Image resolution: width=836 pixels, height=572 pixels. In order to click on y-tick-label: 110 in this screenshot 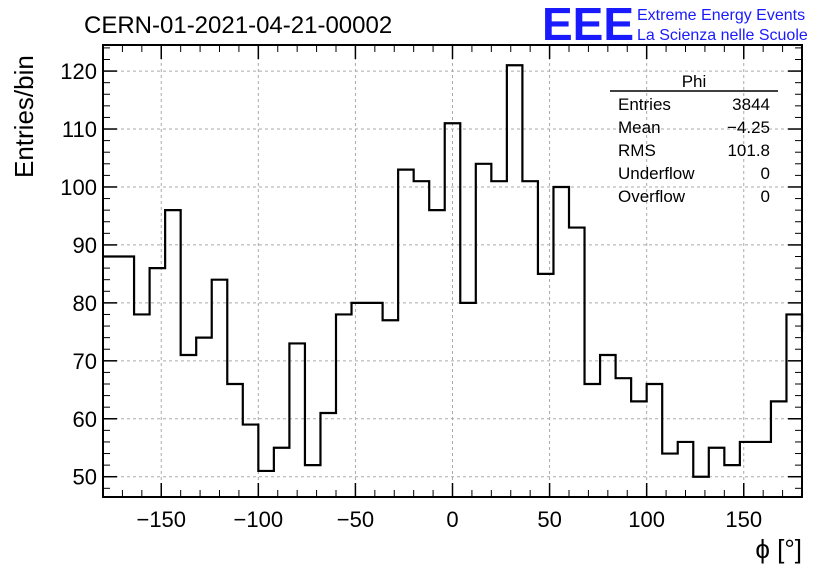, I will do `click(79, 129)`.